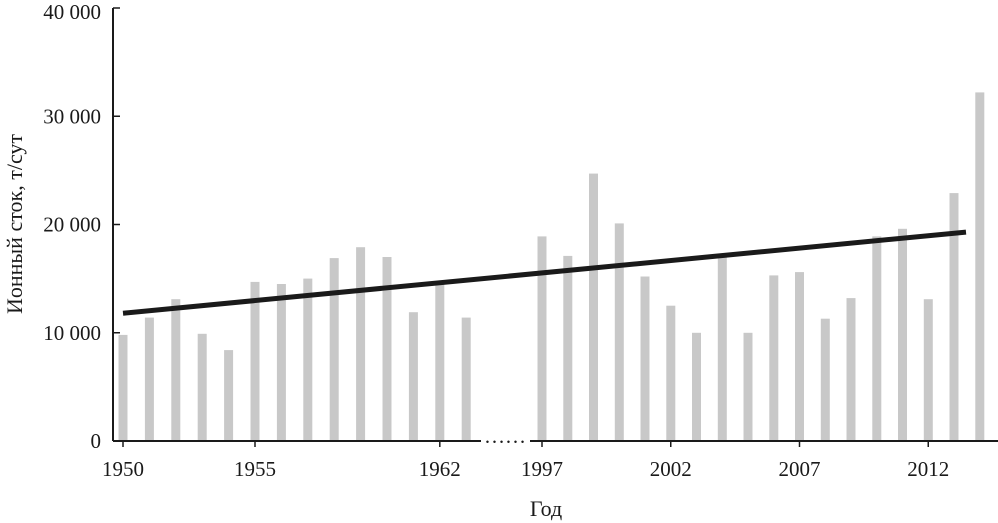 The width and height of the screenshot is (998, 523). Describe the element at coordinates (123, 387) in the screenshot. I see `bar-1950` at that location.